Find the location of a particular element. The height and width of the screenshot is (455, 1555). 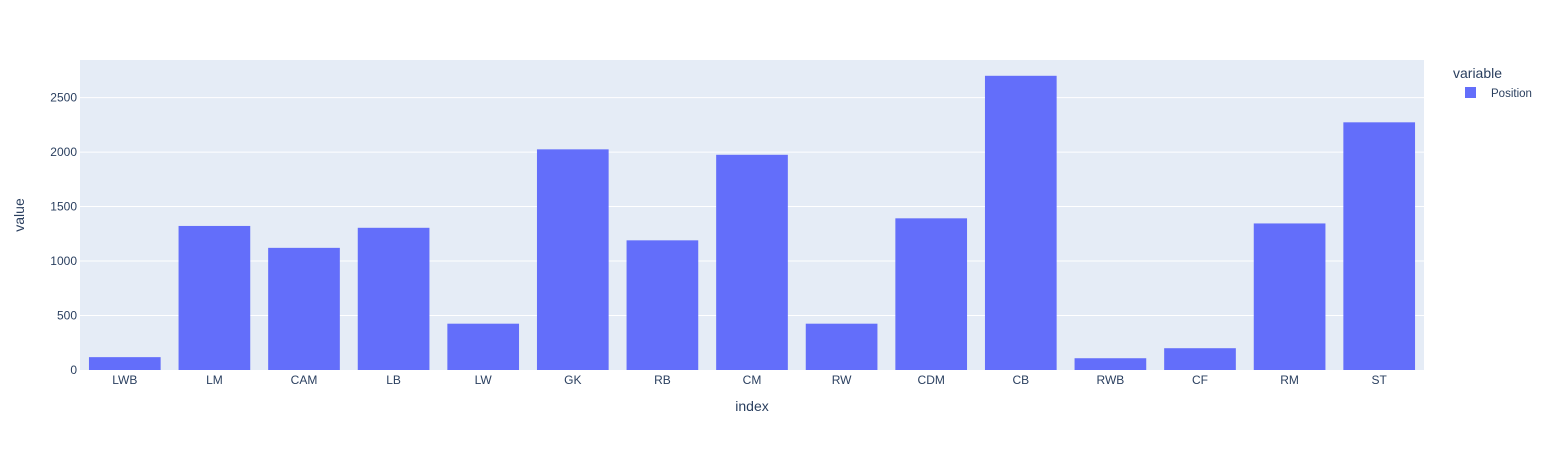

bar-rm is located at coordinates (1289, 296).